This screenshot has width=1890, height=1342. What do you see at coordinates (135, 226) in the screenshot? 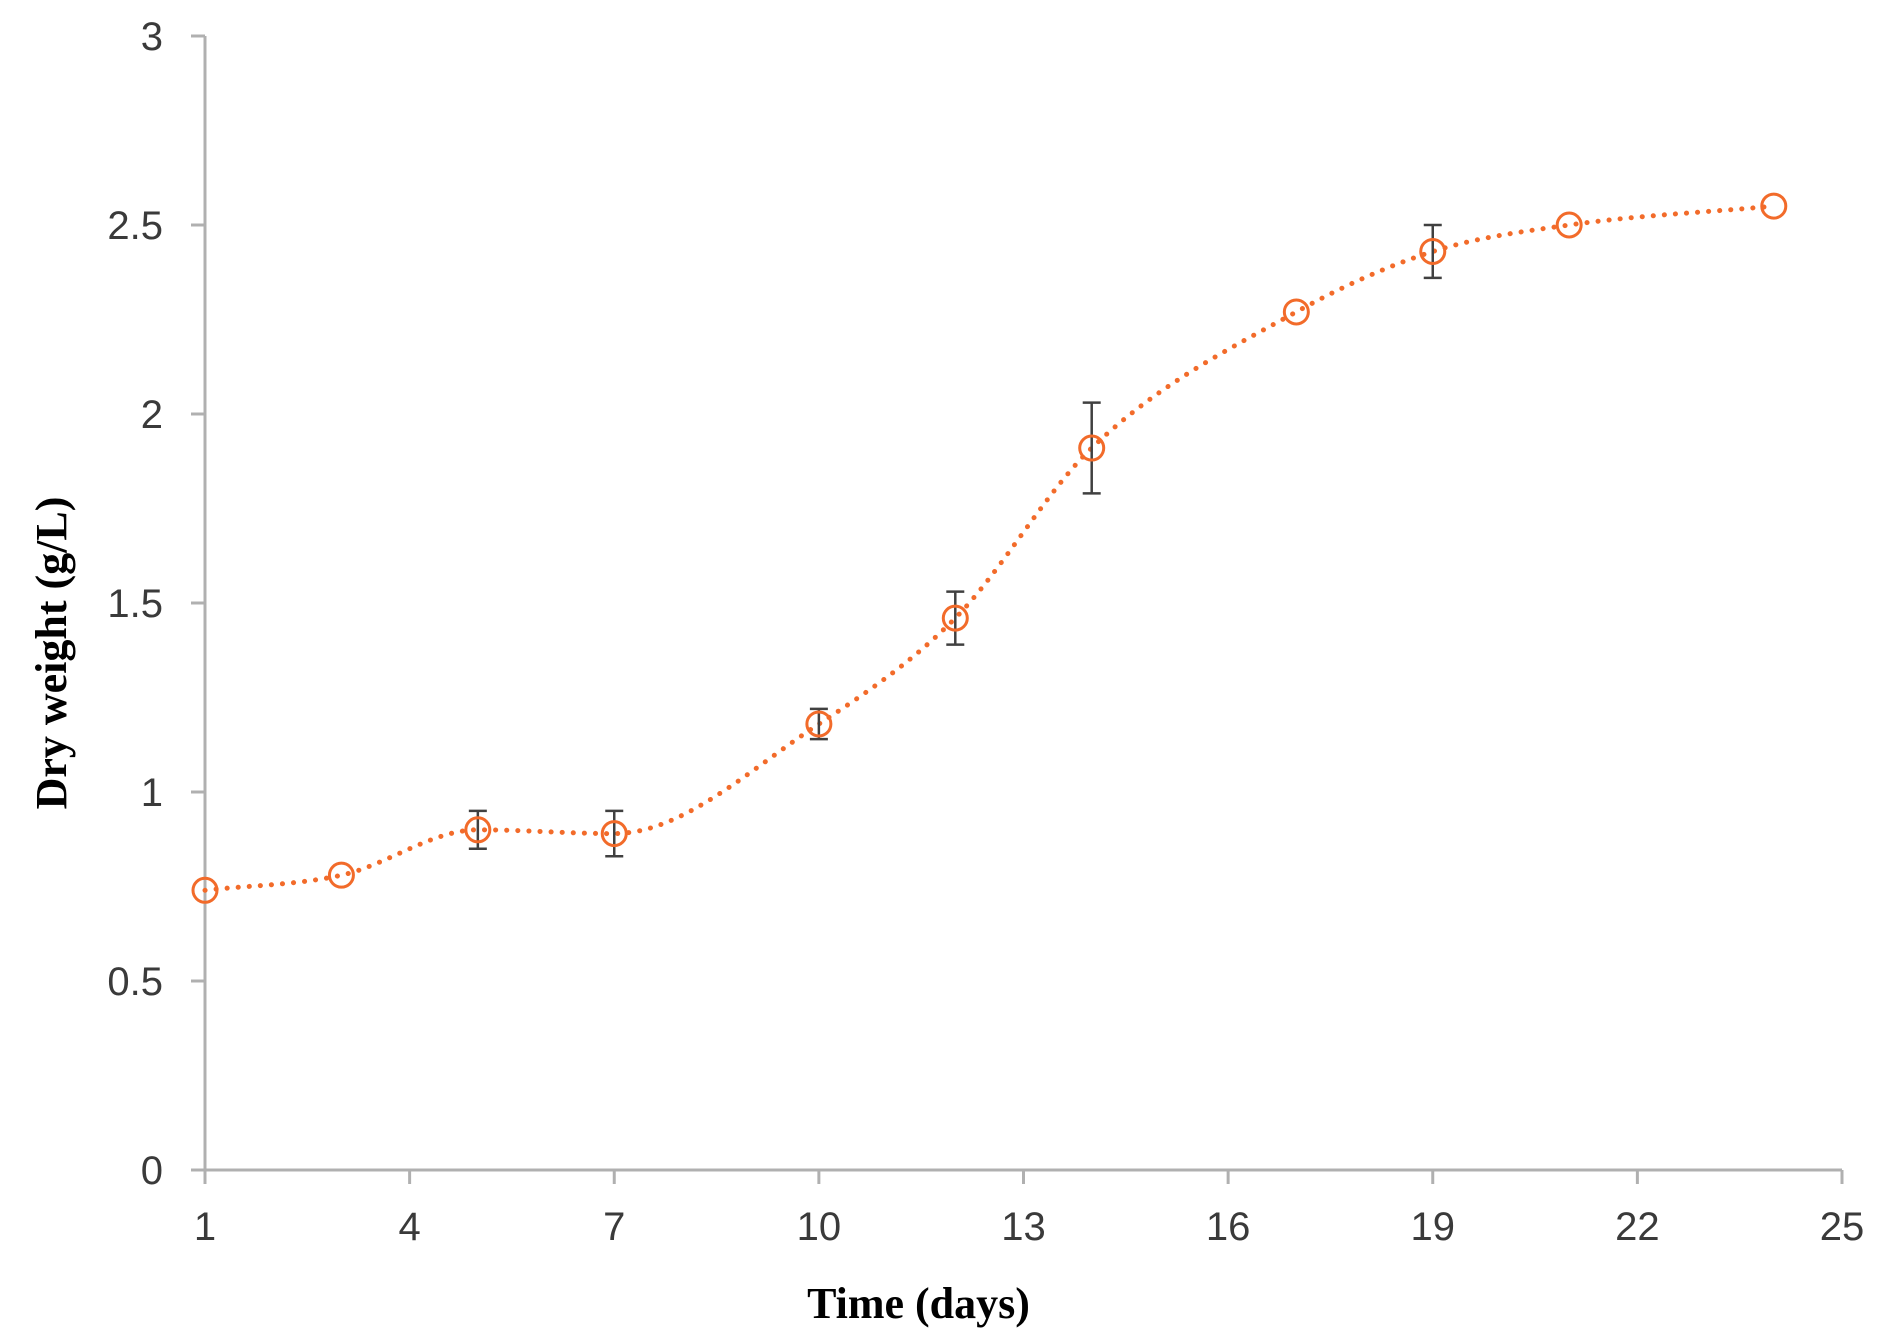
I see `y-tick-label: 2.5` at bounding box center [135, 226].